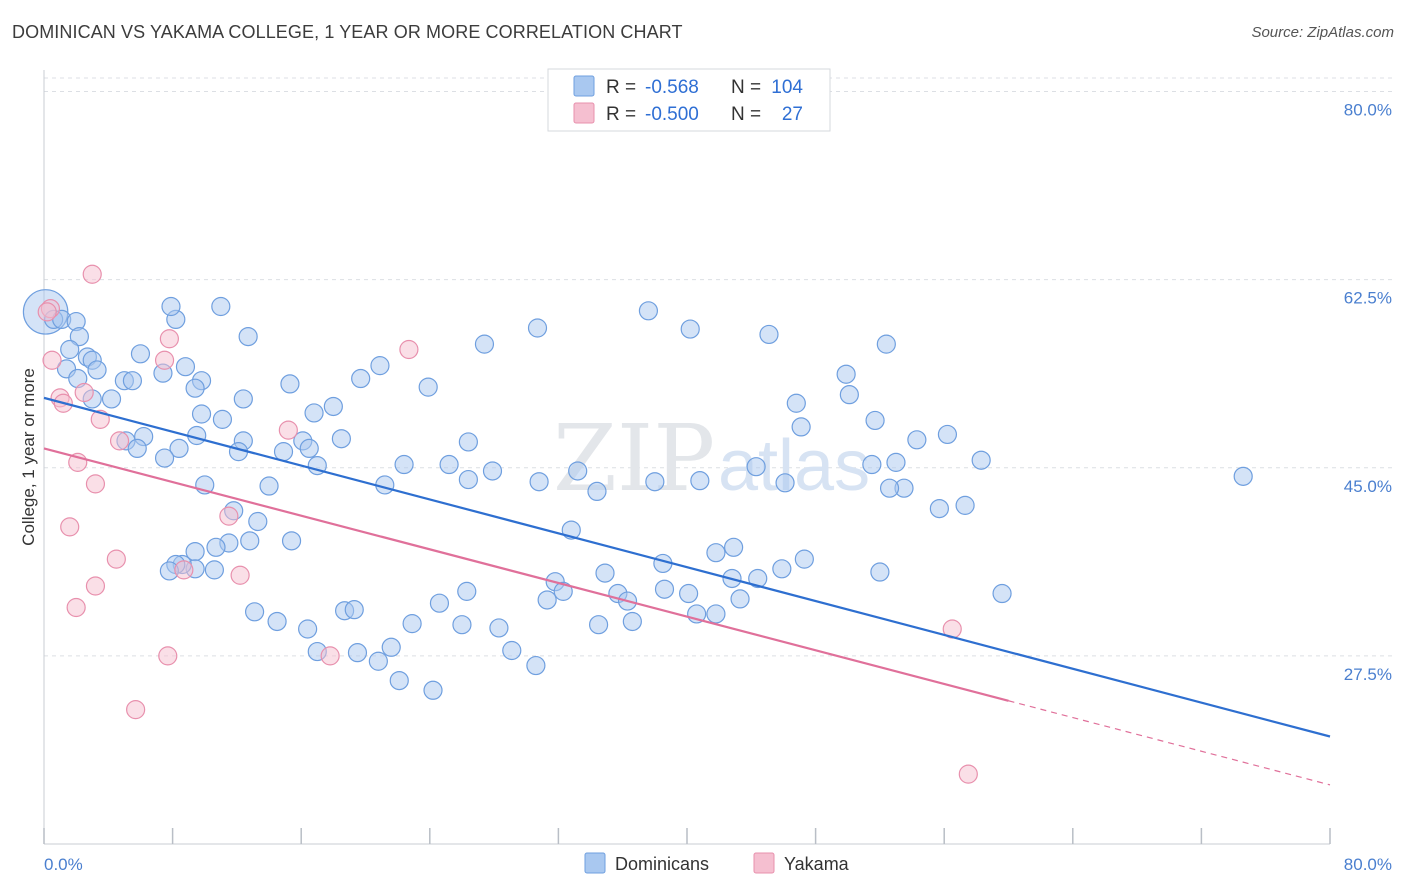 Image resolution: width=1406 pixels, height=892 pixels. What do you see at coordinates (672, 87) in the screenshot?
I see `legend-r-value-1: -0.568` at bounding box center [672, 87].